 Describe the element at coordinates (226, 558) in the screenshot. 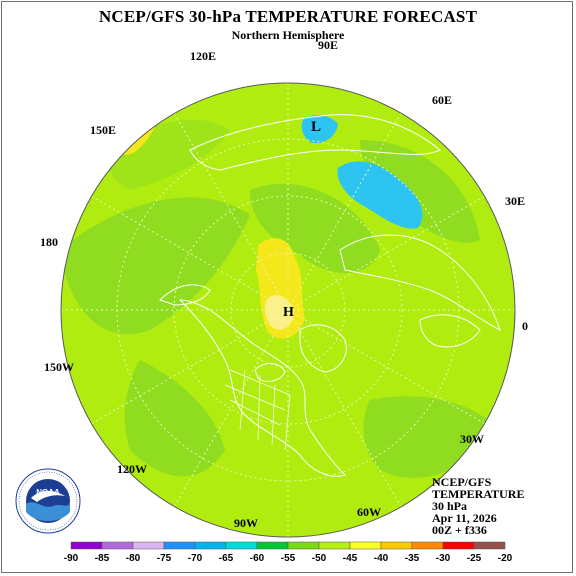

I see `color-scale-label: -65` at that location.